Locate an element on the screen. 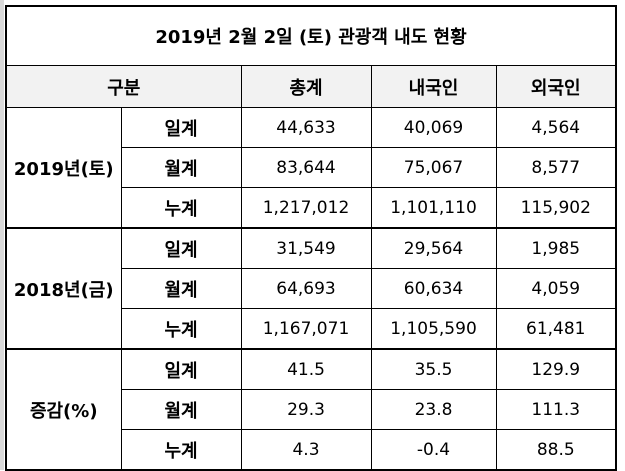 Image resolution: width=625 pixels, height=471 pixels. header-cell: 내국인 is located at coordinates (433, 86).